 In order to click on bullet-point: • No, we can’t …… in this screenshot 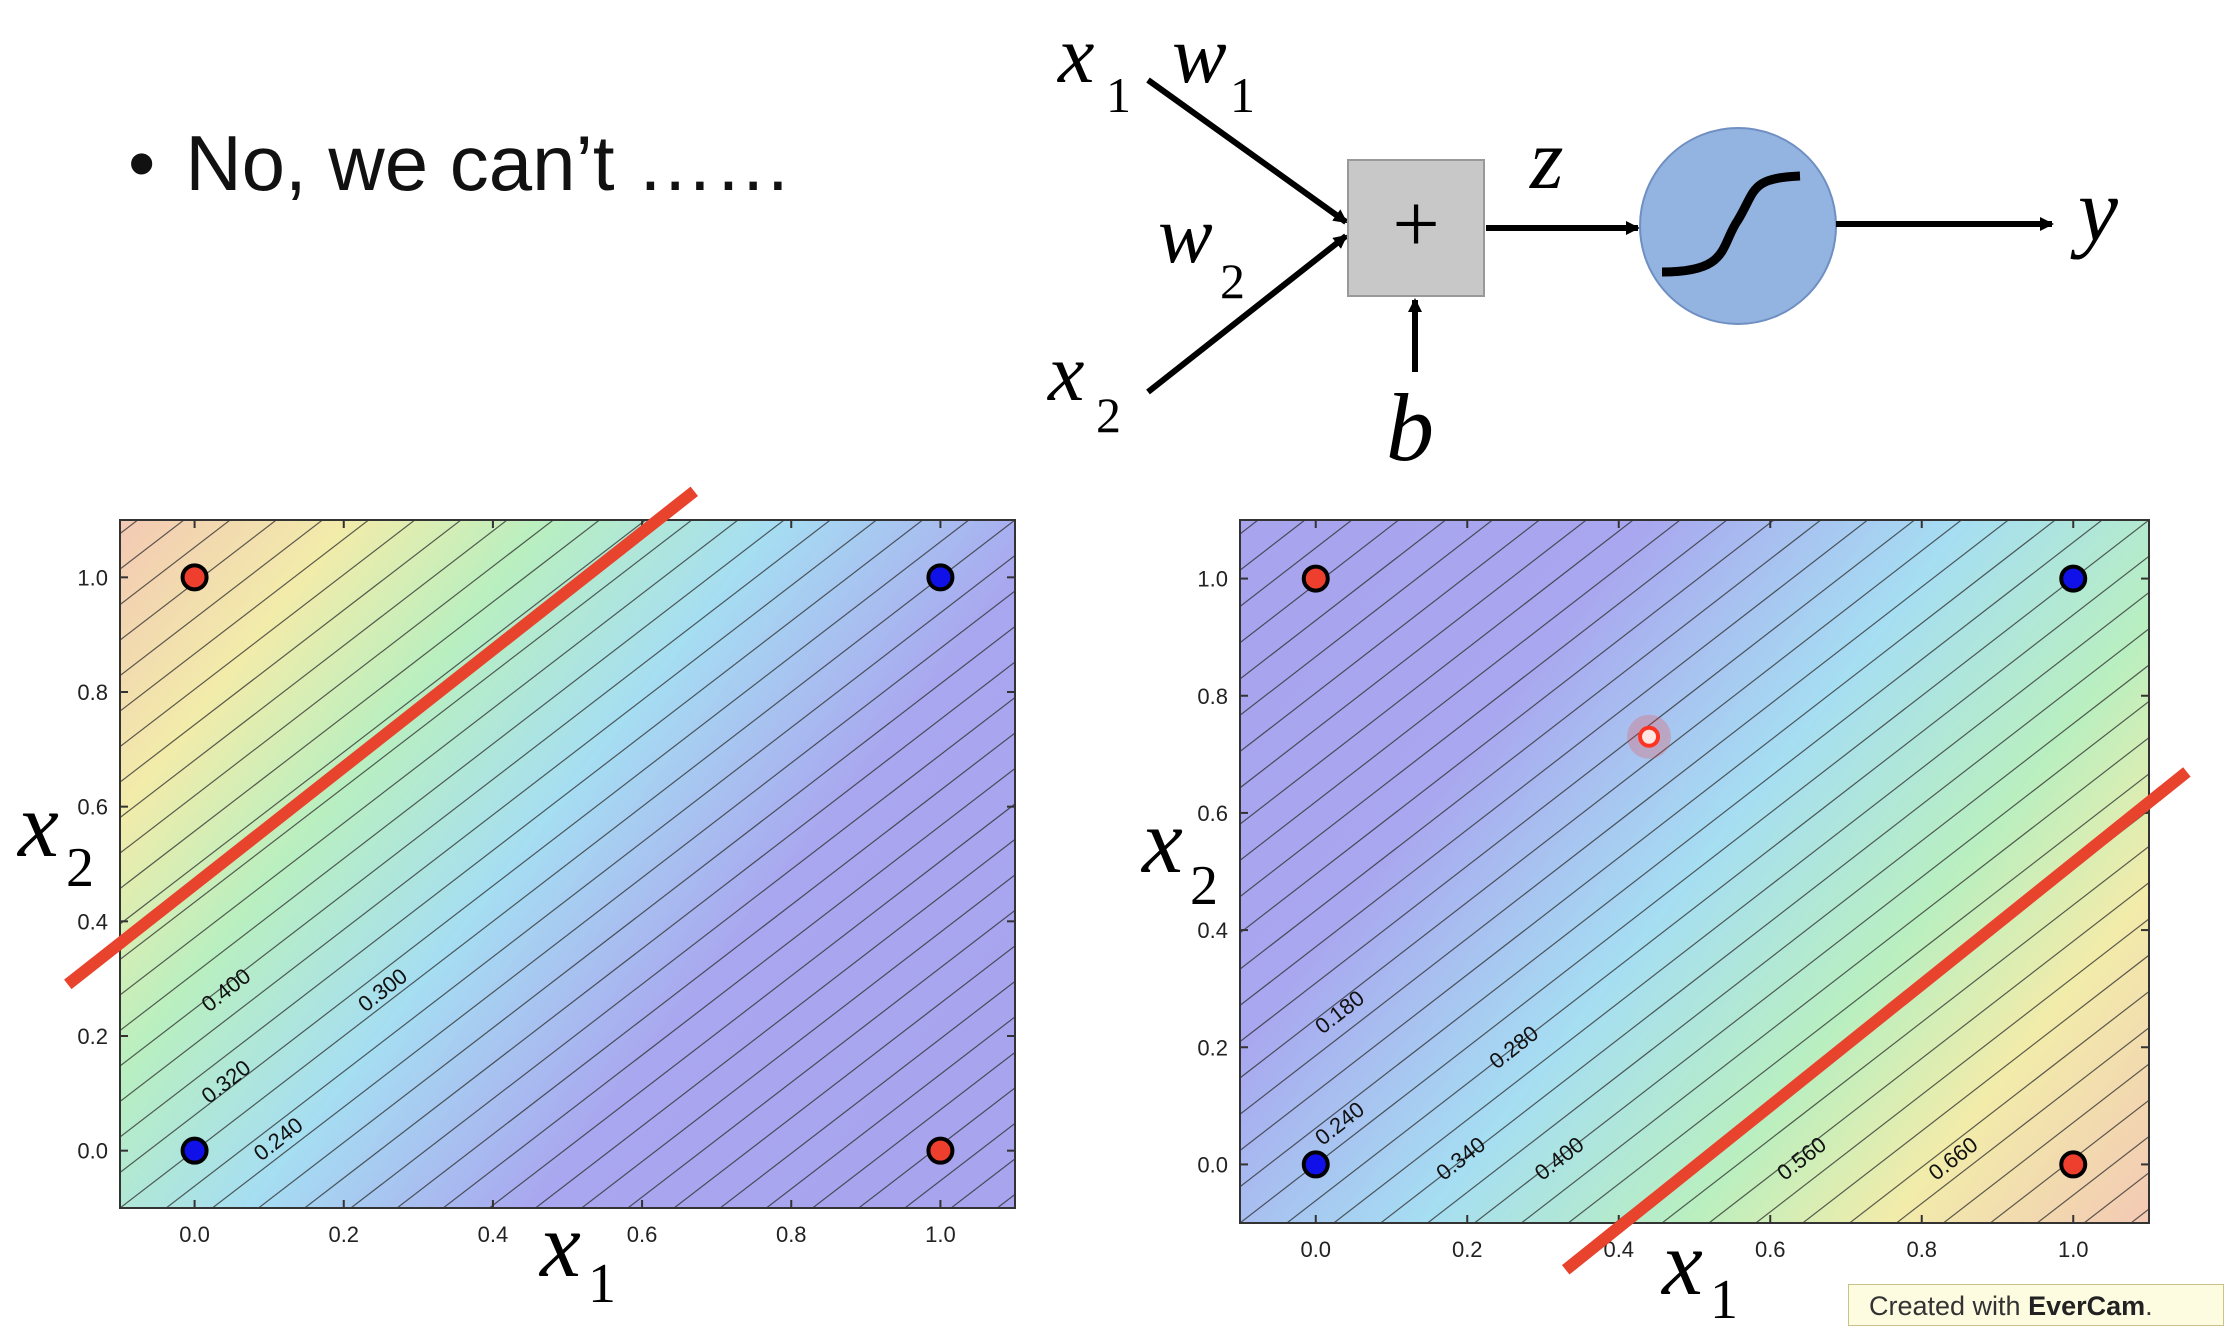, I will do `click(460, 163)`.